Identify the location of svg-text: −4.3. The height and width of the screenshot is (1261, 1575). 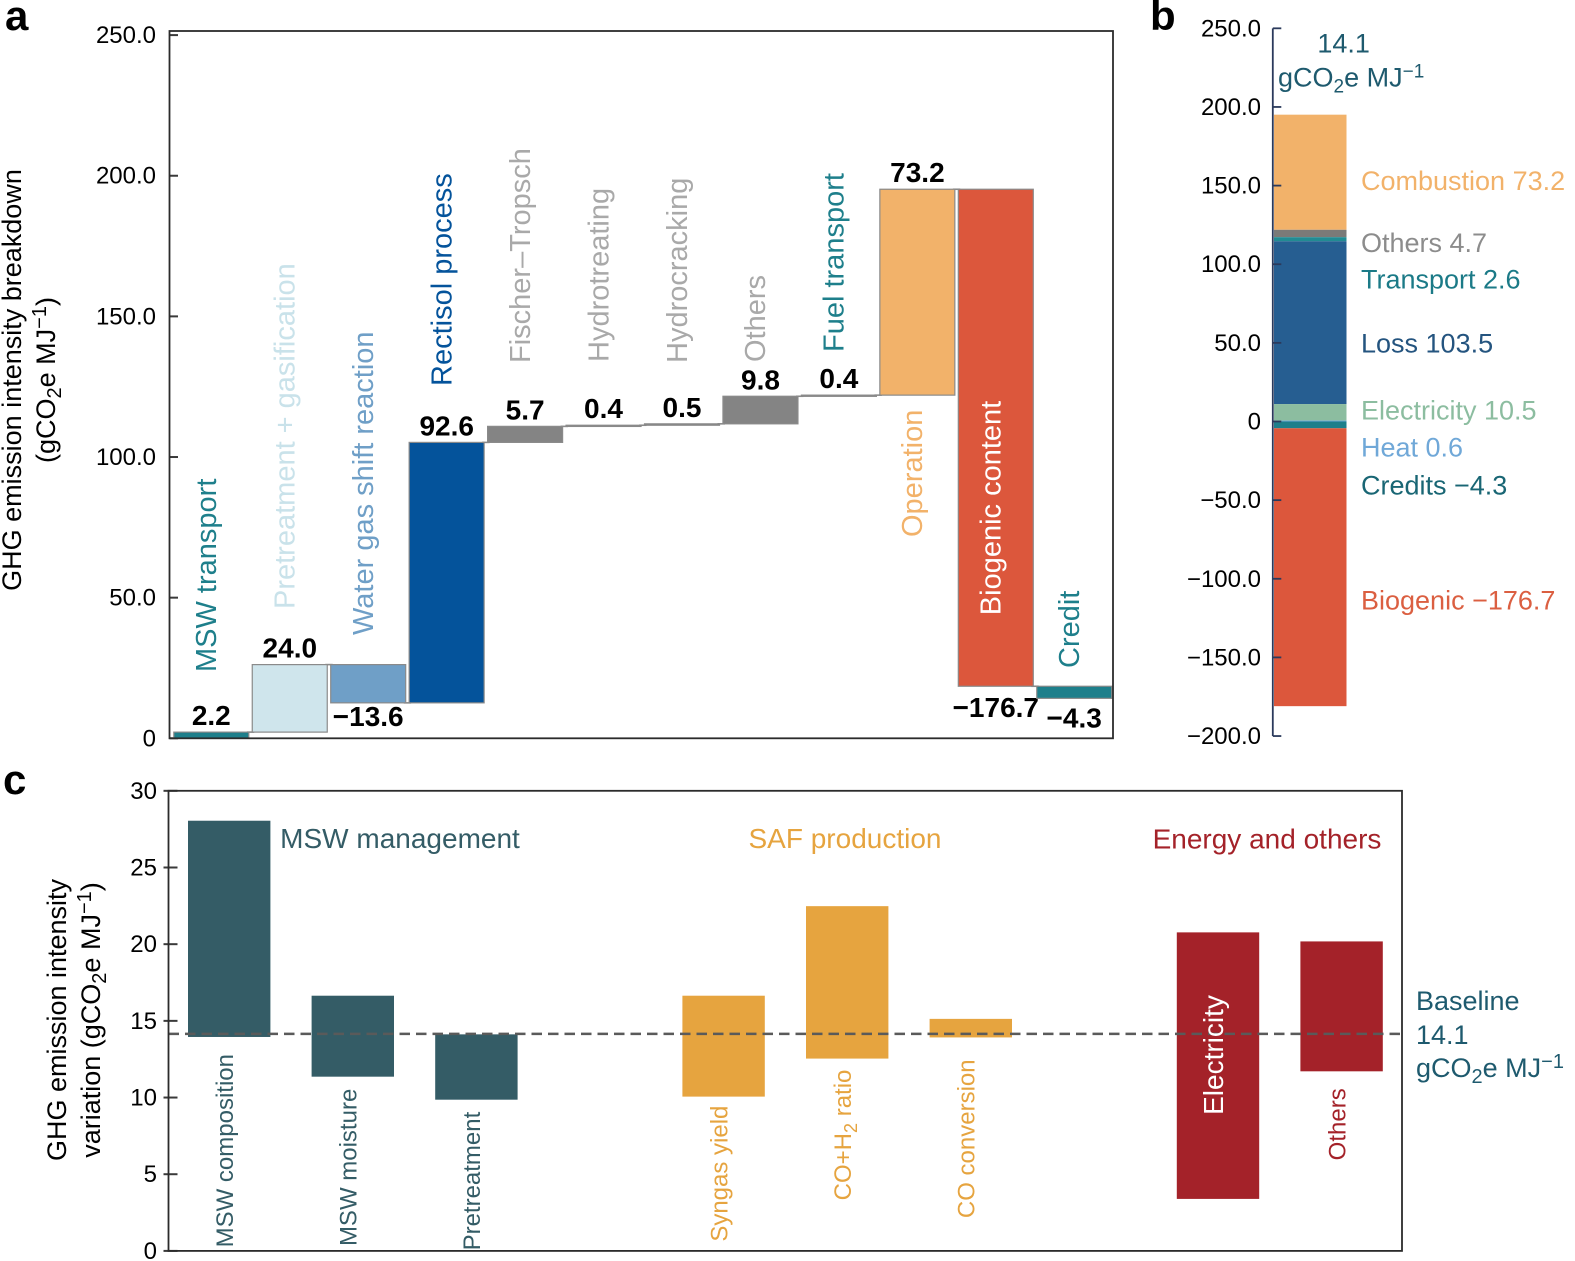
(1074, 718).